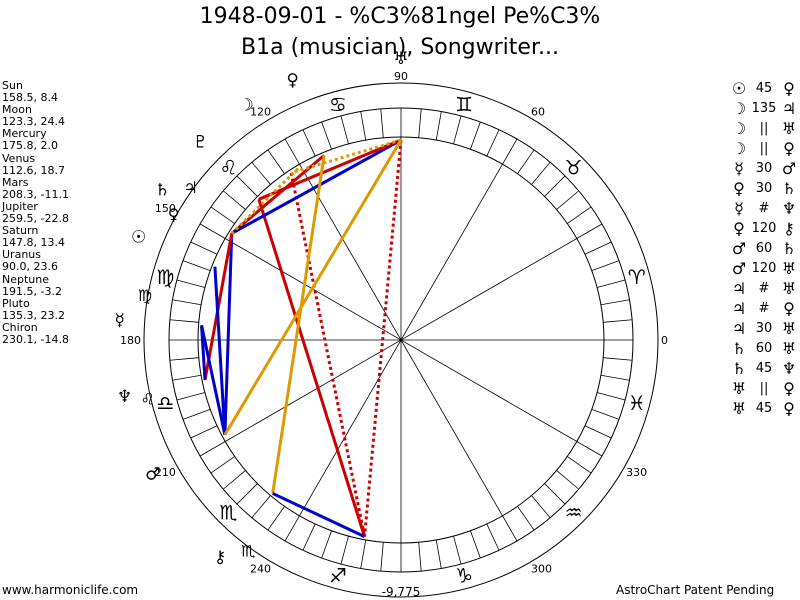 The image size is (800, 600). I want to click on aspect-row: ♃ # ♅, so click(764, 288).